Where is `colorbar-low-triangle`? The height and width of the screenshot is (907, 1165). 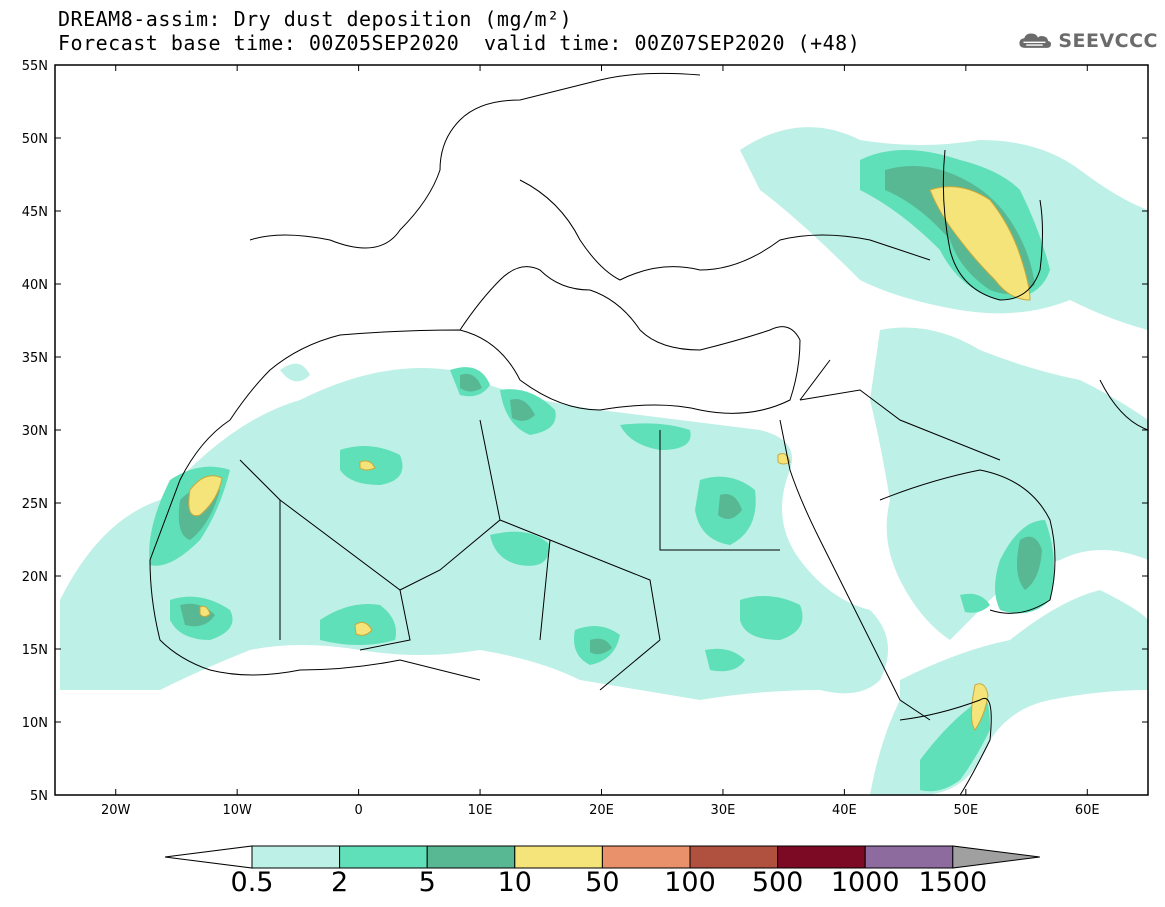 colorbar-low-triangle is located at coordinates (208, 857).